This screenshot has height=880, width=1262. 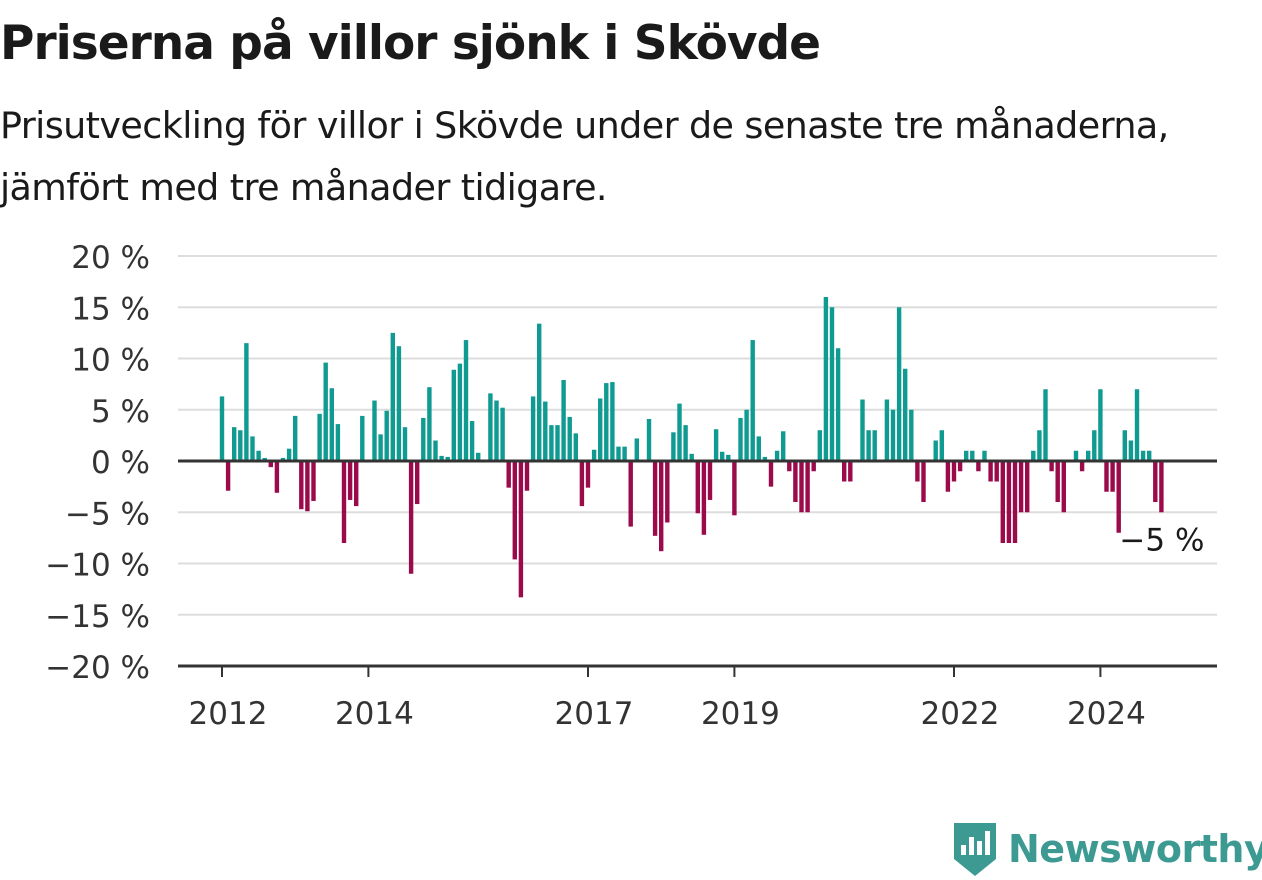 I want to click on x-tick-label: 2019, so click(x=740, y=714).